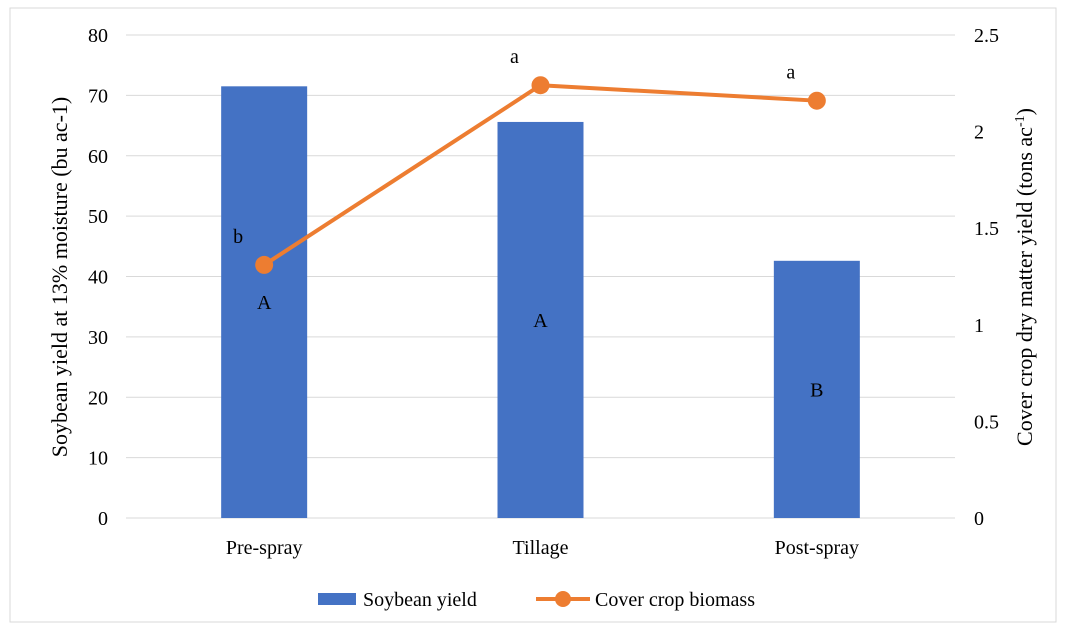 The image size is (1066, 630). What do you see at coordinates (98, 36) in the screenshot?
I see `y-left-tick-label: 80` at bounding box center [98, 36].